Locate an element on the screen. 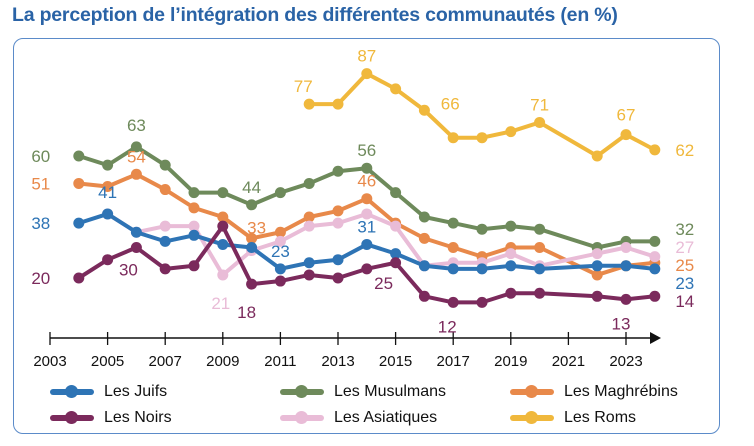  data-label: 41 is located at coordinates (107, 192).